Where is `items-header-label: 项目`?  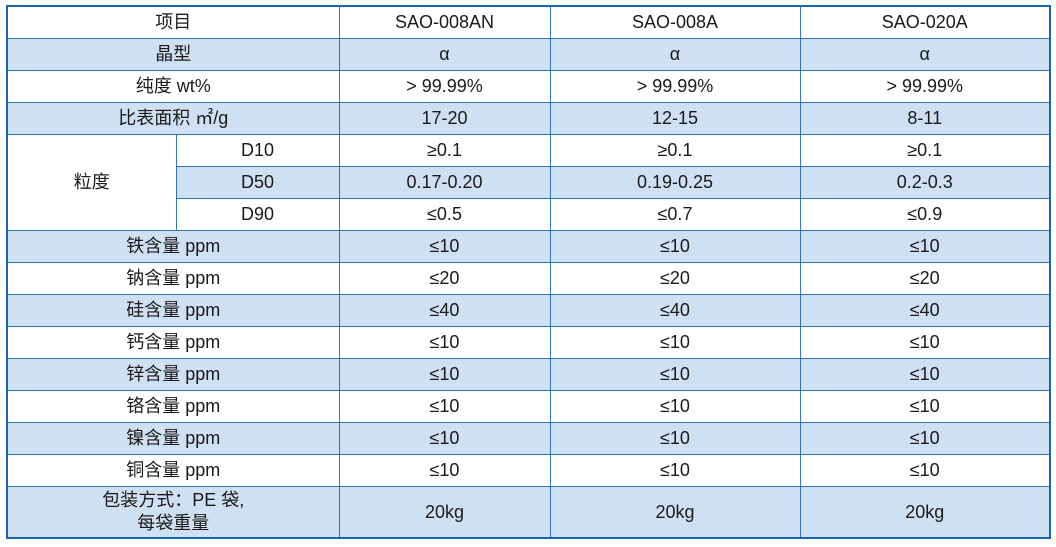 items-header-label: 项目 is located at coordinates (173, 22).